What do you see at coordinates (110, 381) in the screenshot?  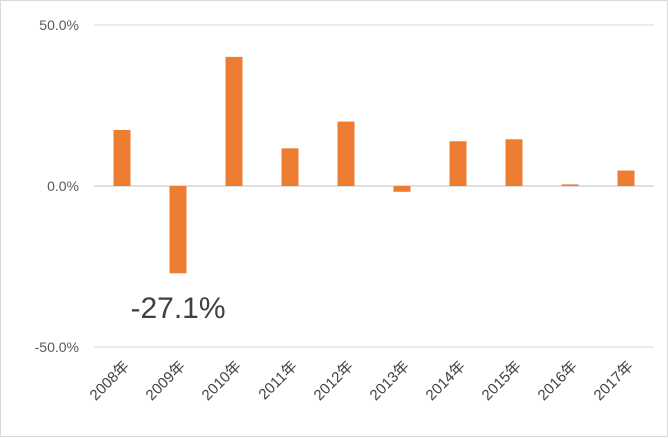 I see `x-tick-label: 2008年` at bounding box center [110, 381].